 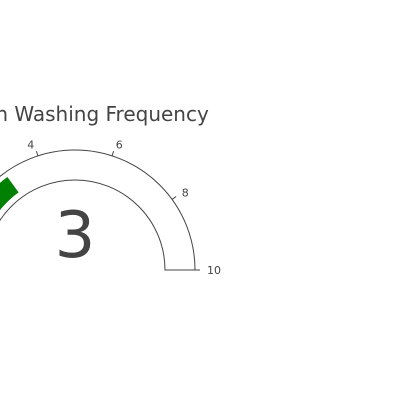 I want to click on gauge-tick-label: 6, so click(x=119, y=144).